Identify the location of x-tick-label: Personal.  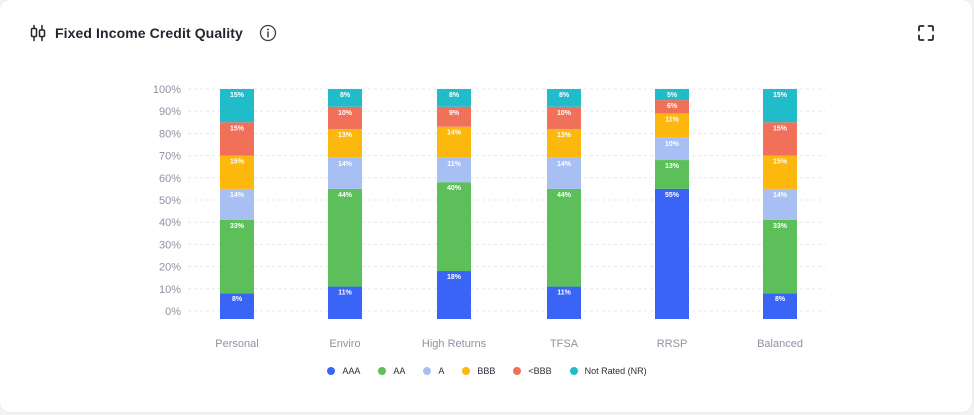
(236, 344).